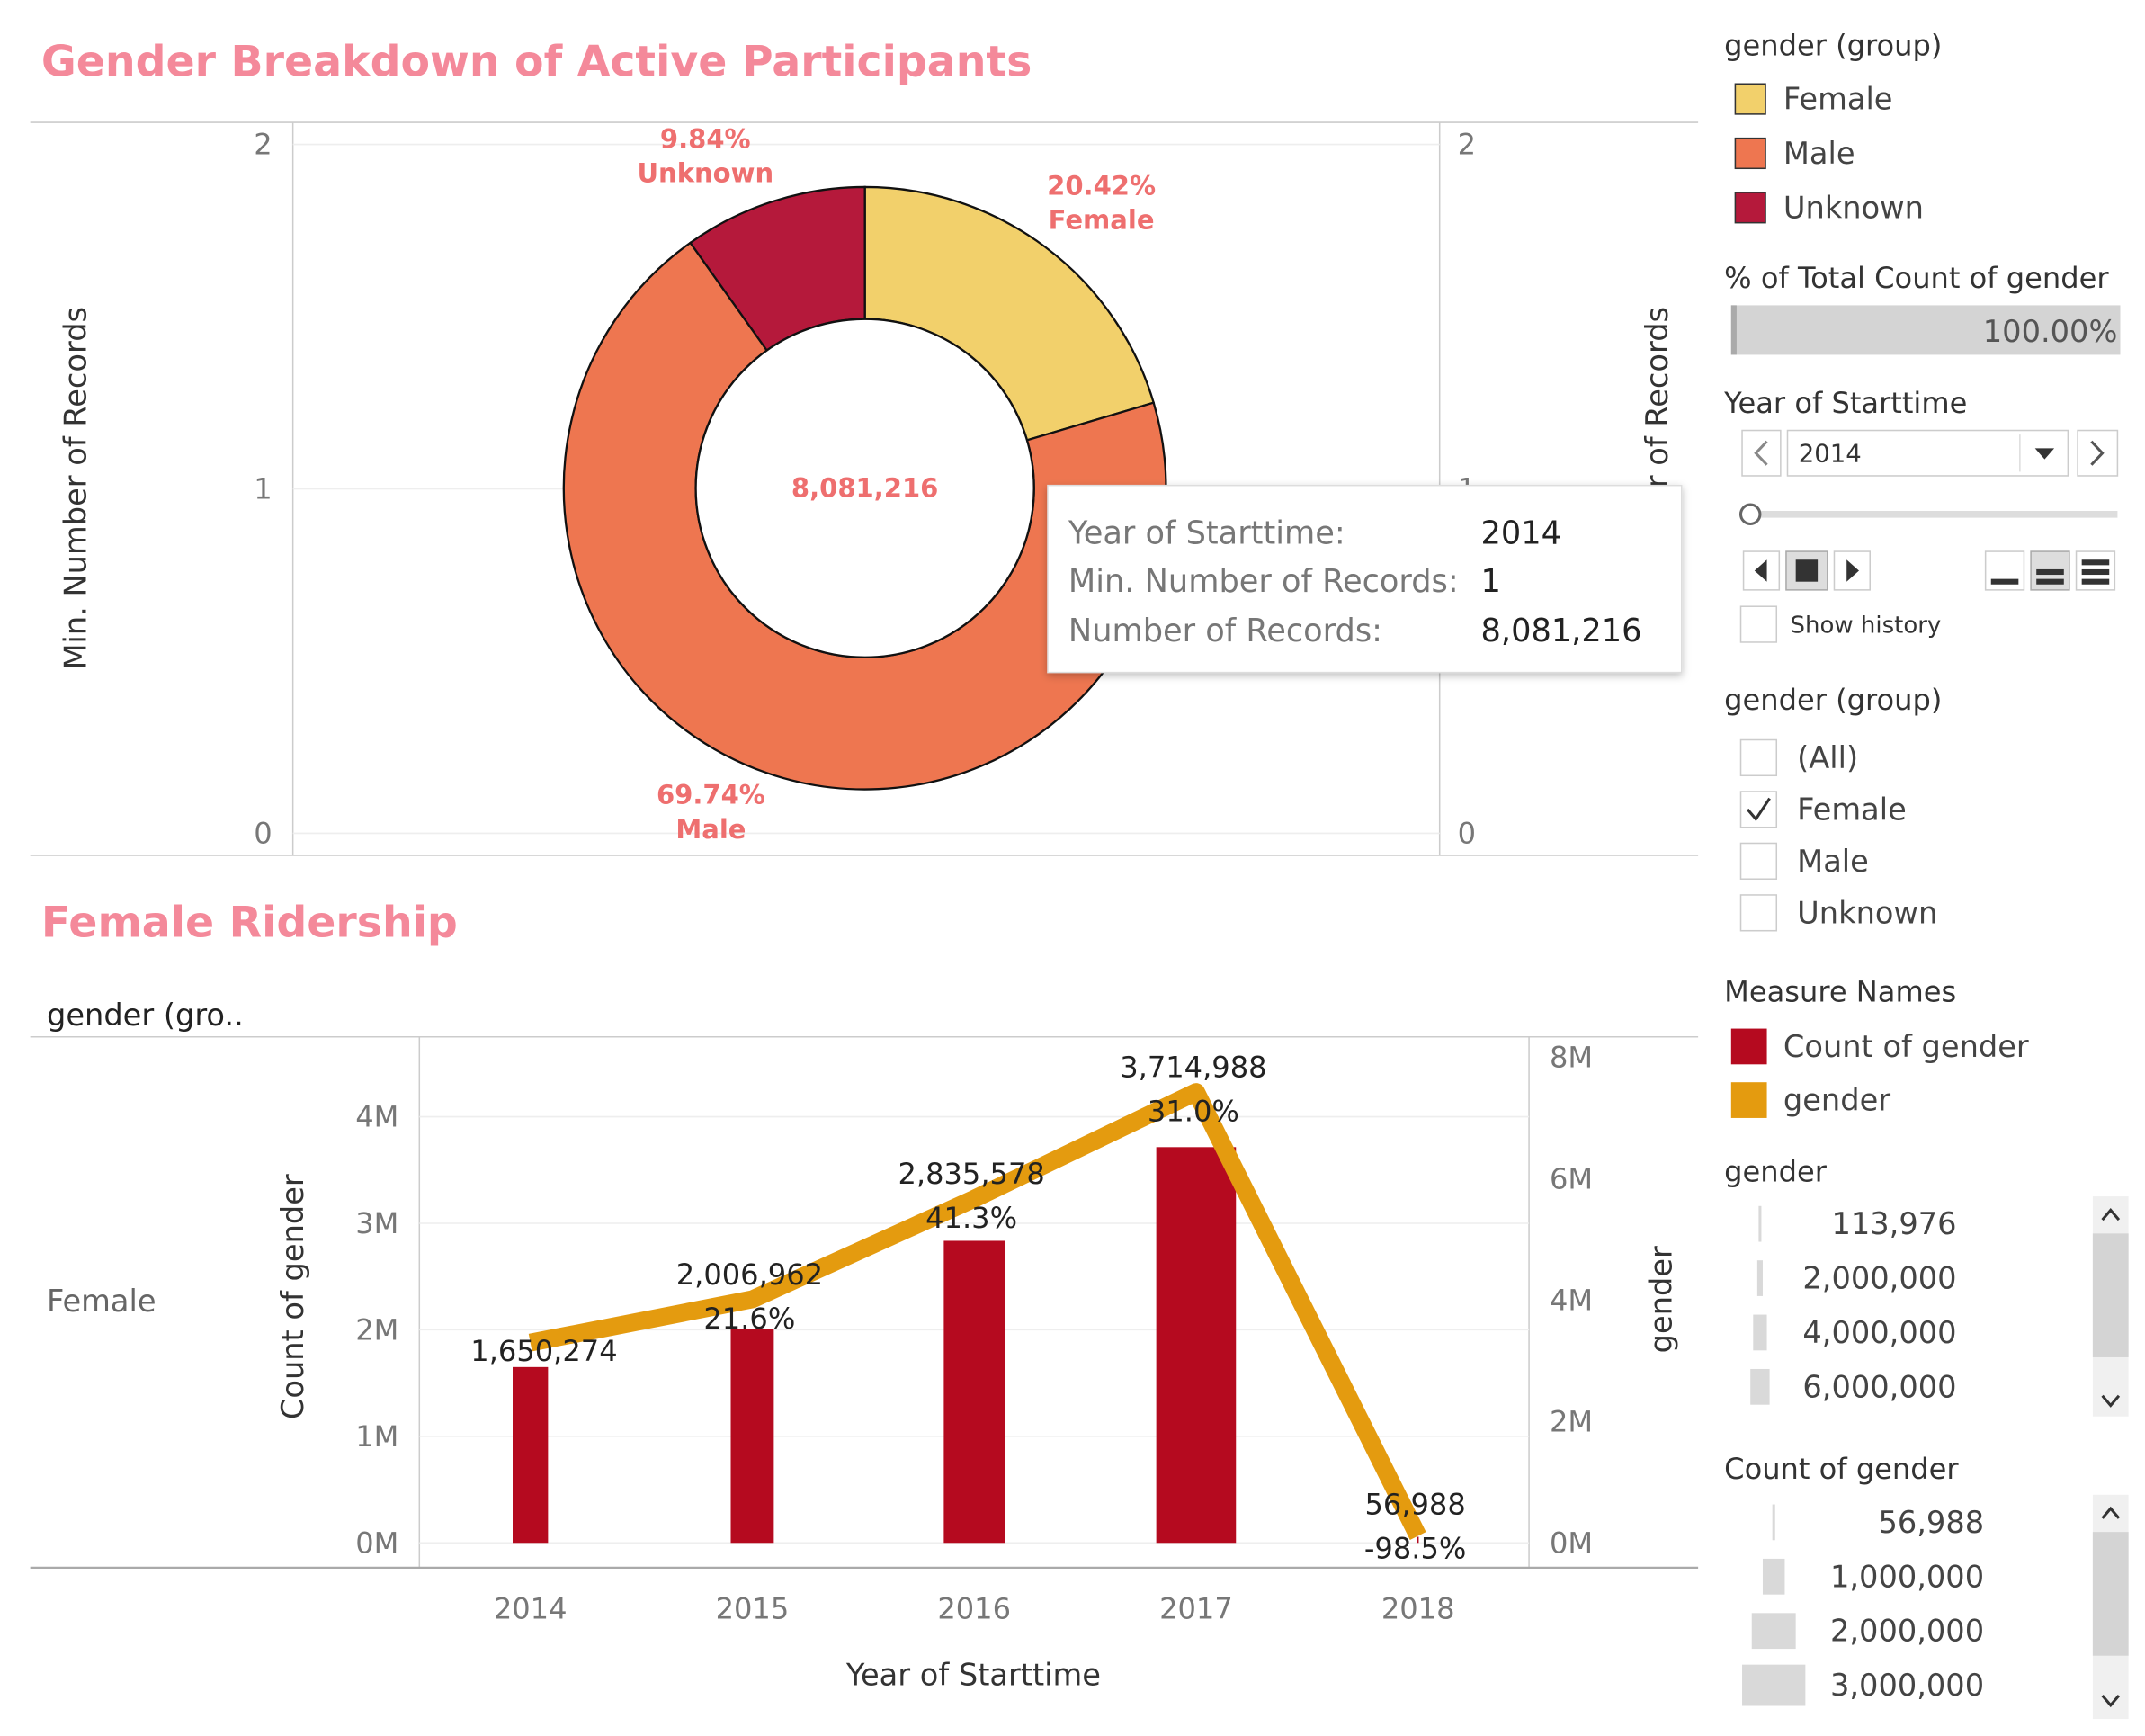 Image resolution: width=2145 pixels, height=1736 pixels. What do you see at coordinates (1867, 912) in the screenshot?
I see `checkbox-label: Unknown` at bounding box center [1867, 912].